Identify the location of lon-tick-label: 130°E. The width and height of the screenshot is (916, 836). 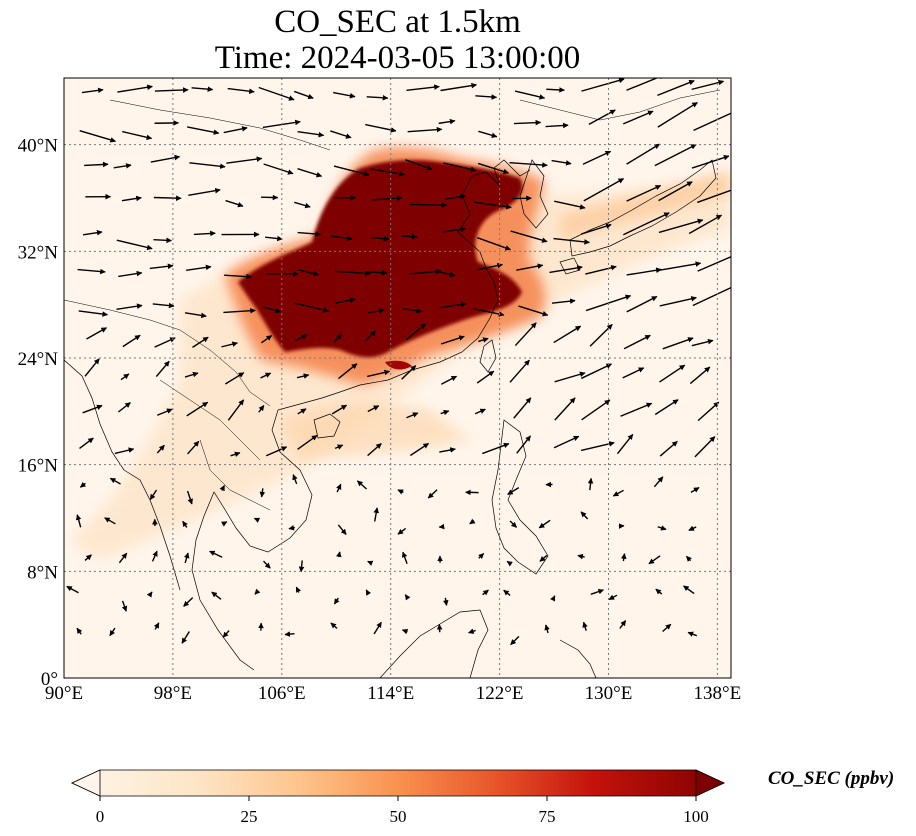
(609, 693).